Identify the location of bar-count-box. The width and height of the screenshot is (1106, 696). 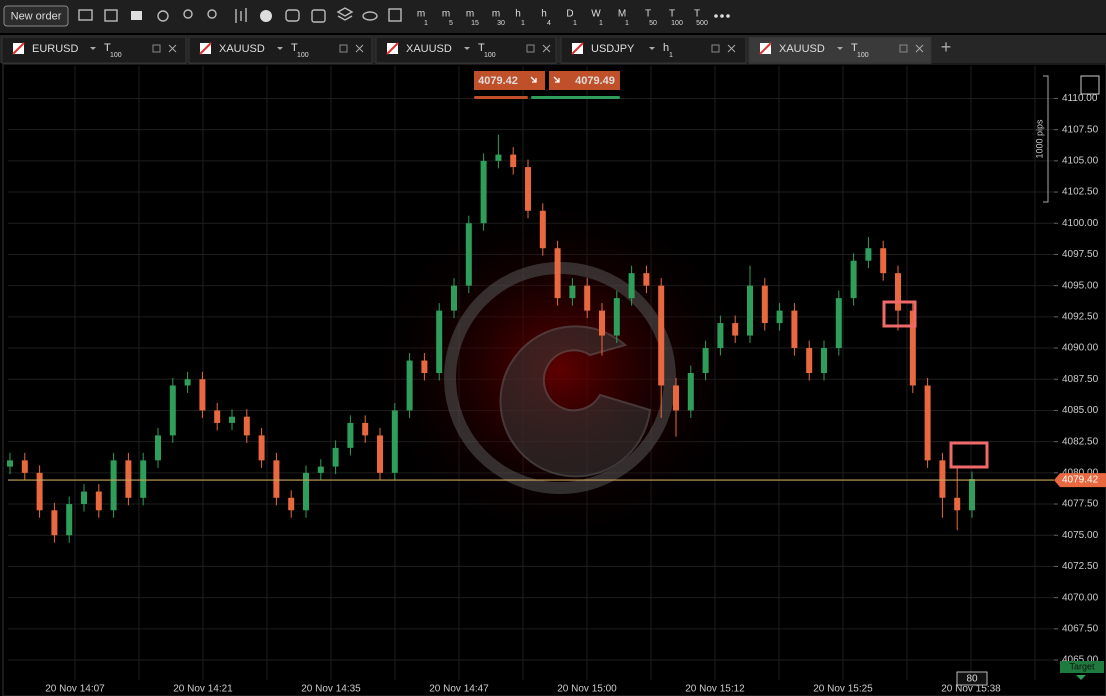
(972, 678).